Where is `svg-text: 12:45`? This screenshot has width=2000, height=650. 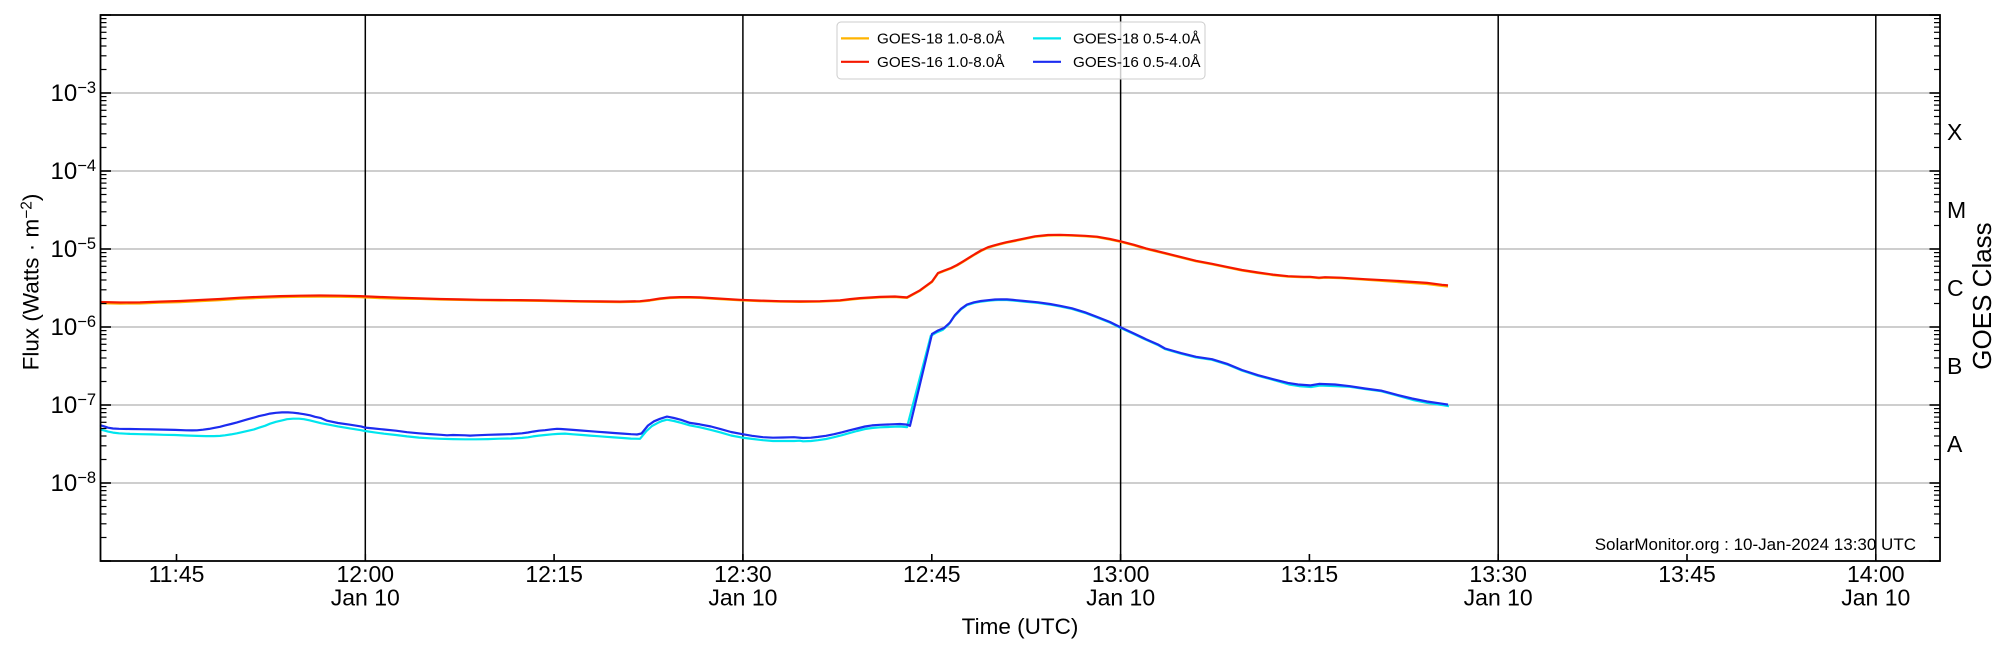 svg-text: 12:45 is located at coordinates (932, 574).